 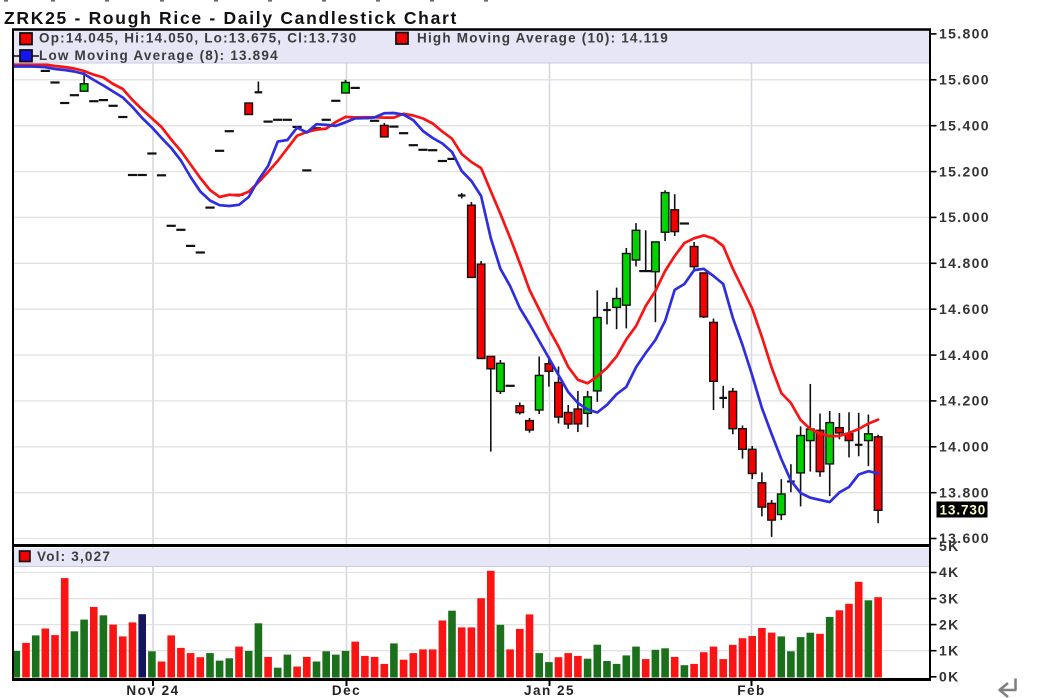 What do you see at coordinates (549, 690) in the screenshot?
I see `svg-text: Jan 25` at bounding box center [549, 690].